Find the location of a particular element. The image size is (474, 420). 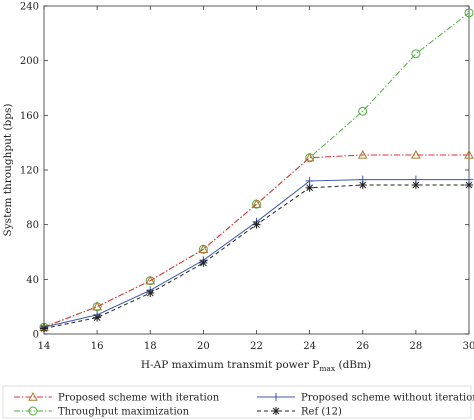

x-tick-label: 14 is located at coordinates (44, 346).